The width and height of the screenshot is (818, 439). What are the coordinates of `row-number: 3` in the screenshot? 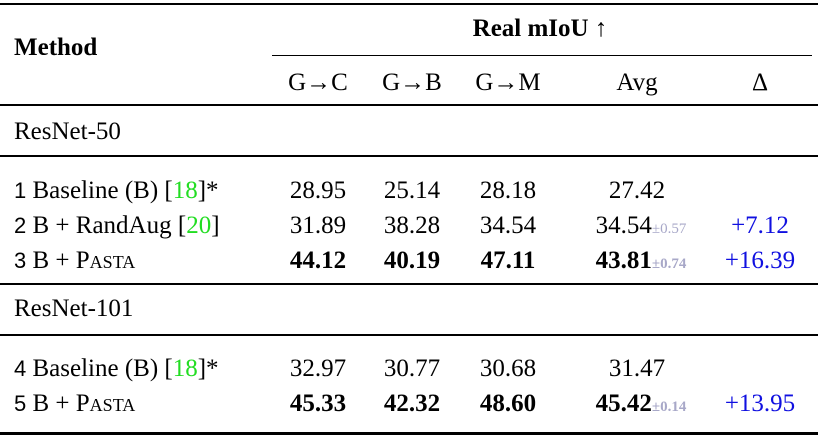 It's located at (20, 260).